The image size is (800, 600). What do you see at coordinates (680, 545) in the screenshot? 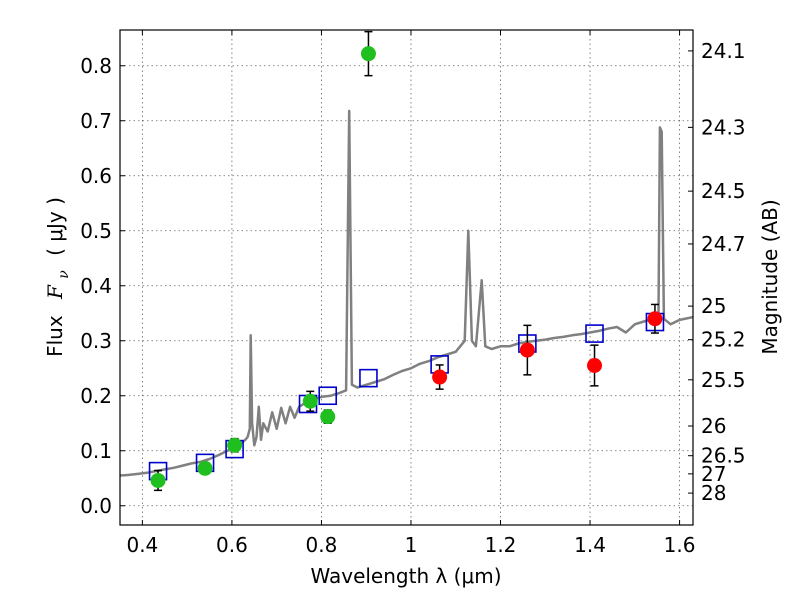
I see `x-tick-label: 1.6` at bounding box center [680, 545].